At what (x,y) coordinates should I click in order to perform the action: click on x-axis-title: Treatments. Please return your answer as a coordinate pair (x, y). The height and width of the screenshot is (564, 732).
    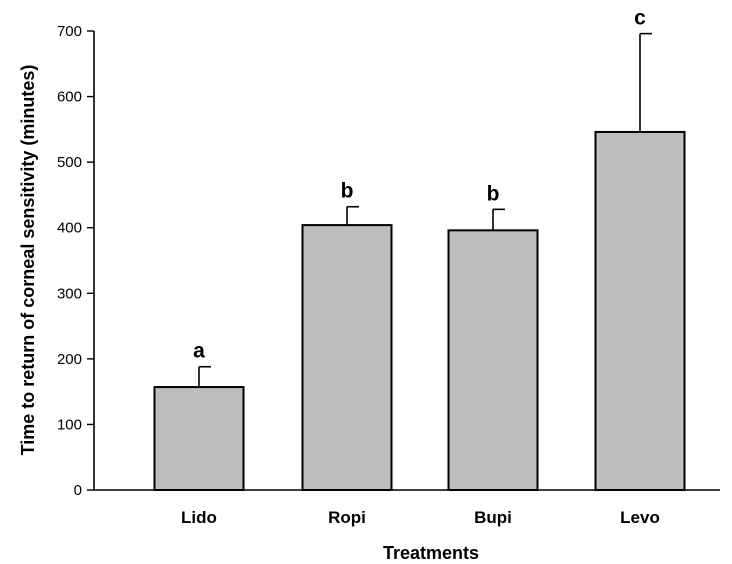
    Looking at the image, I should click on (431, 553).